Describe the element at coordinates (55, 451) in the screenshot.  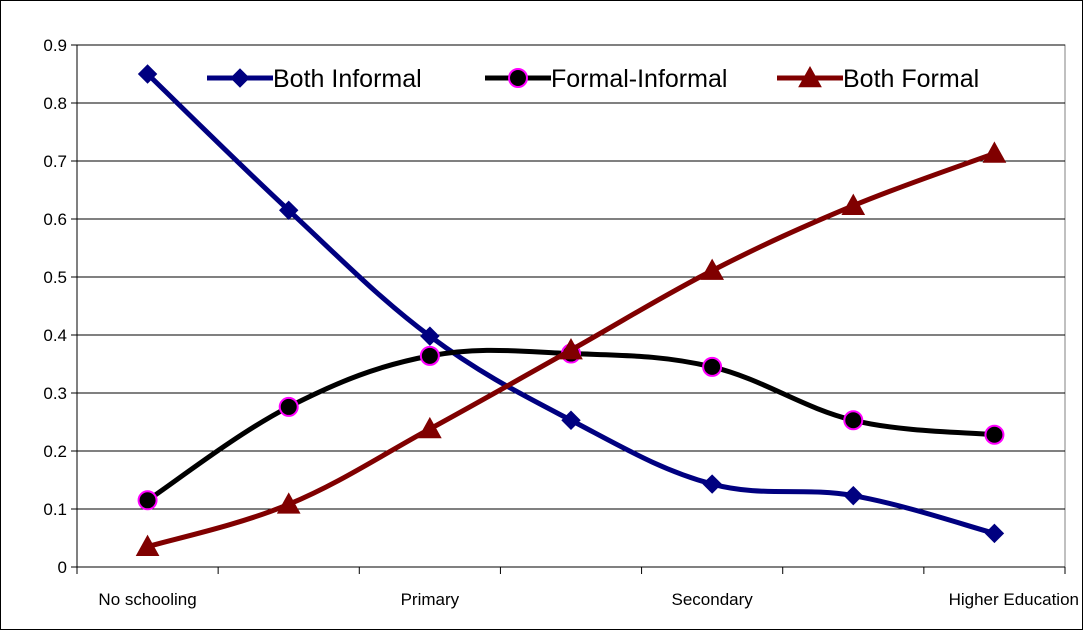
I see `y-tick-label: 0.2` at that location.